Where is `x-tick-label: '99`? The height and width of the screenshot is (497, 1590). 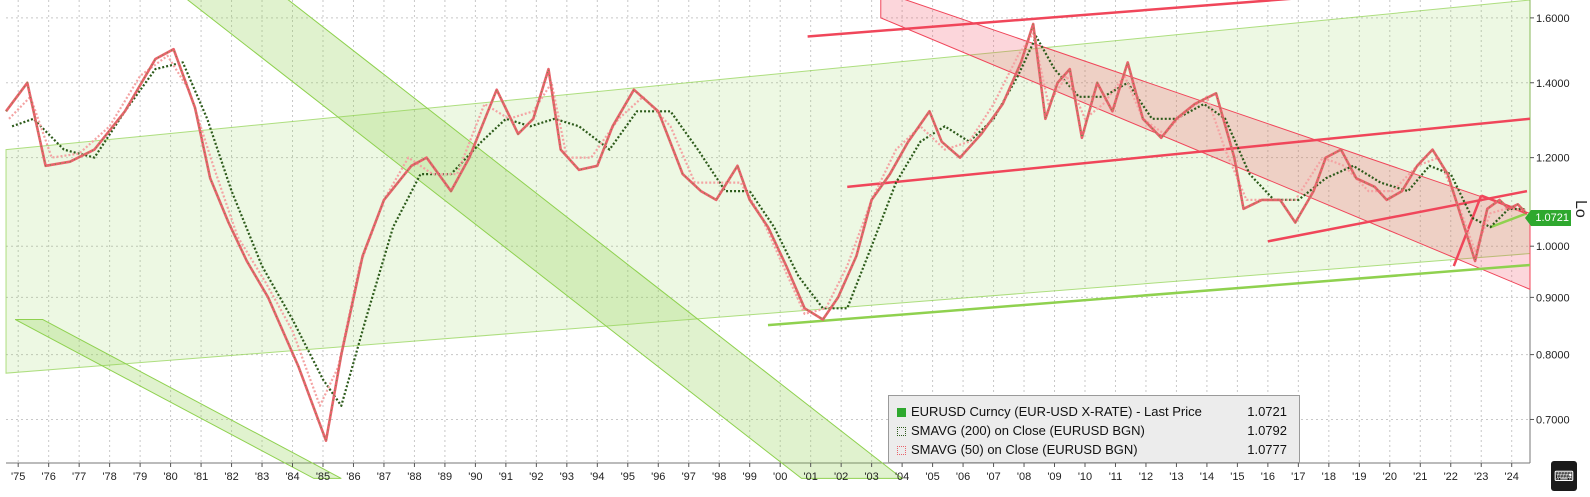 x-tick-label: '99 is located at coordinates (750, 477).